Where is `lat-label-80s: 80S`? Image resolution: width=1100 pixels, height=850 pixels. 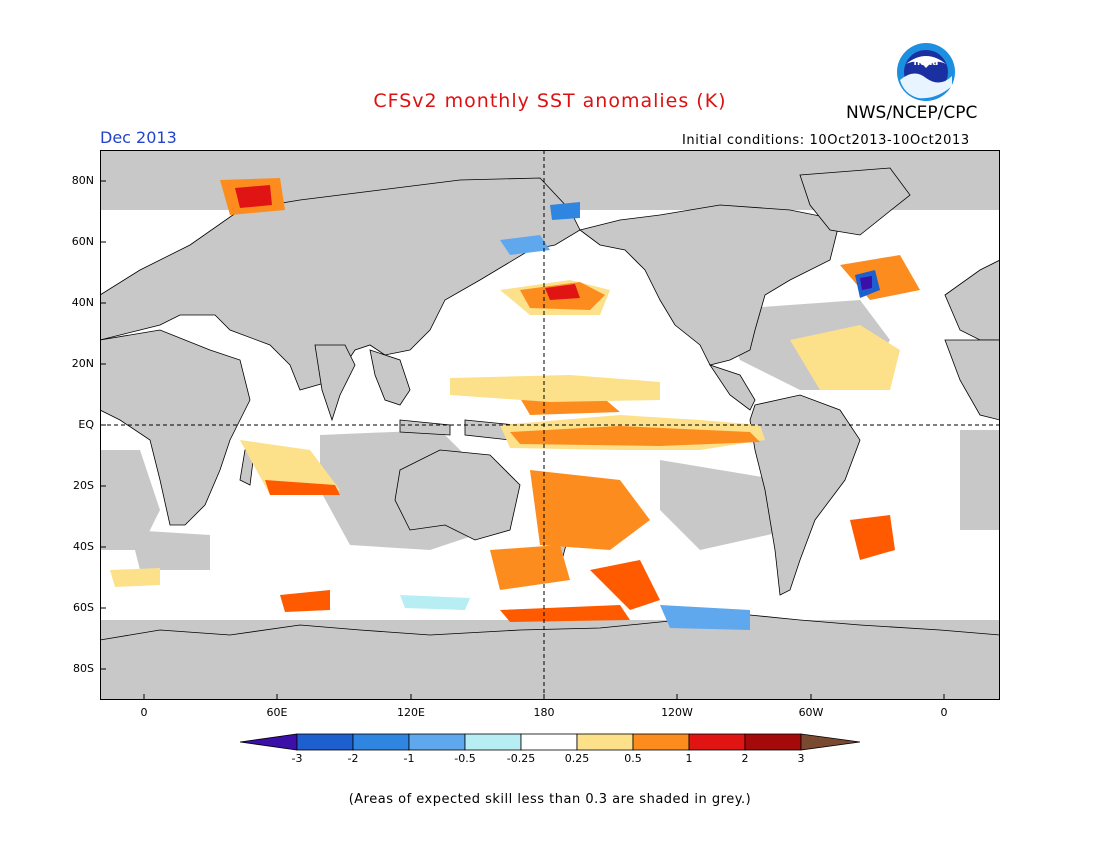 lat-label-80s: 80S is located at coordinates (83, 668).